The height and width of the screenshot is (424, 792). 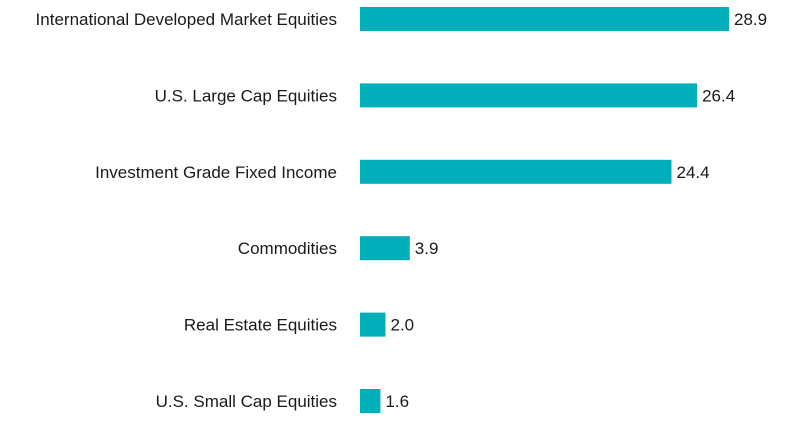 I want to click on value-label: 28.9, so click(x=750, y=19).